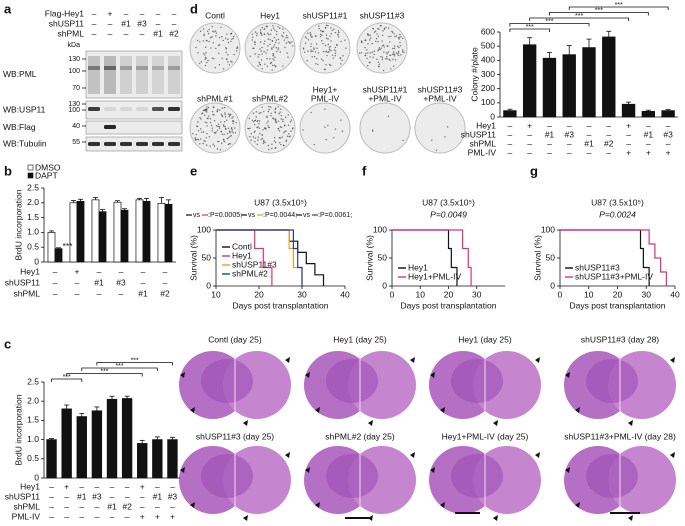 Image resolution: width=685 pixels, height=526 pixels. What do you see at coordinates (8, 170) in the screenshot?
I see `panel-letter: b` at bounding box center [8, 170].